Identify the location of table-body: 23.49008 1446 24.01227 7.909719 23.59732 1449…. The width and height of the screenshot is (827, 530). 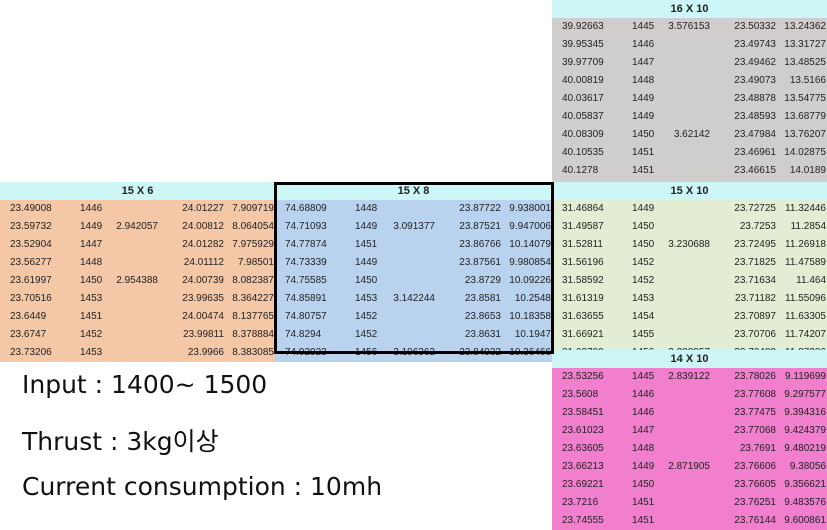
(137, 281).